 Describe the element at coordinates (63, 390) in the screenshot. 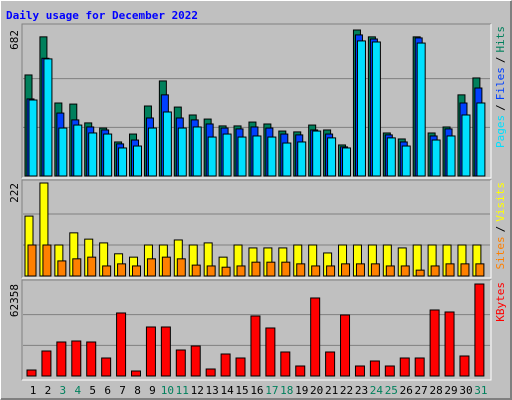

I see `x-tick-label: 3` at that location.